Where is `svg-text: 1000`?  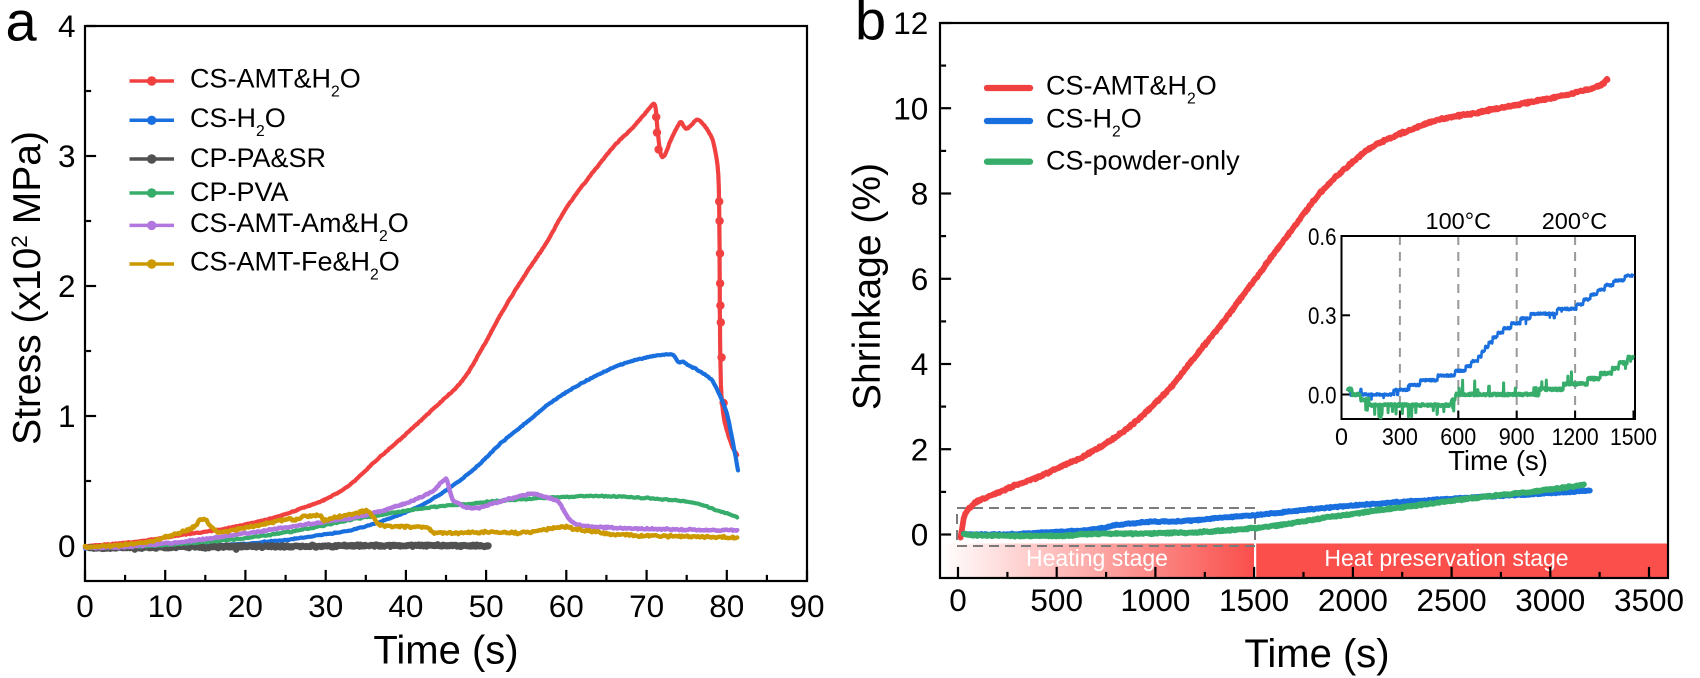
svg-text: 1000 is located at coordinates (1155, 600).